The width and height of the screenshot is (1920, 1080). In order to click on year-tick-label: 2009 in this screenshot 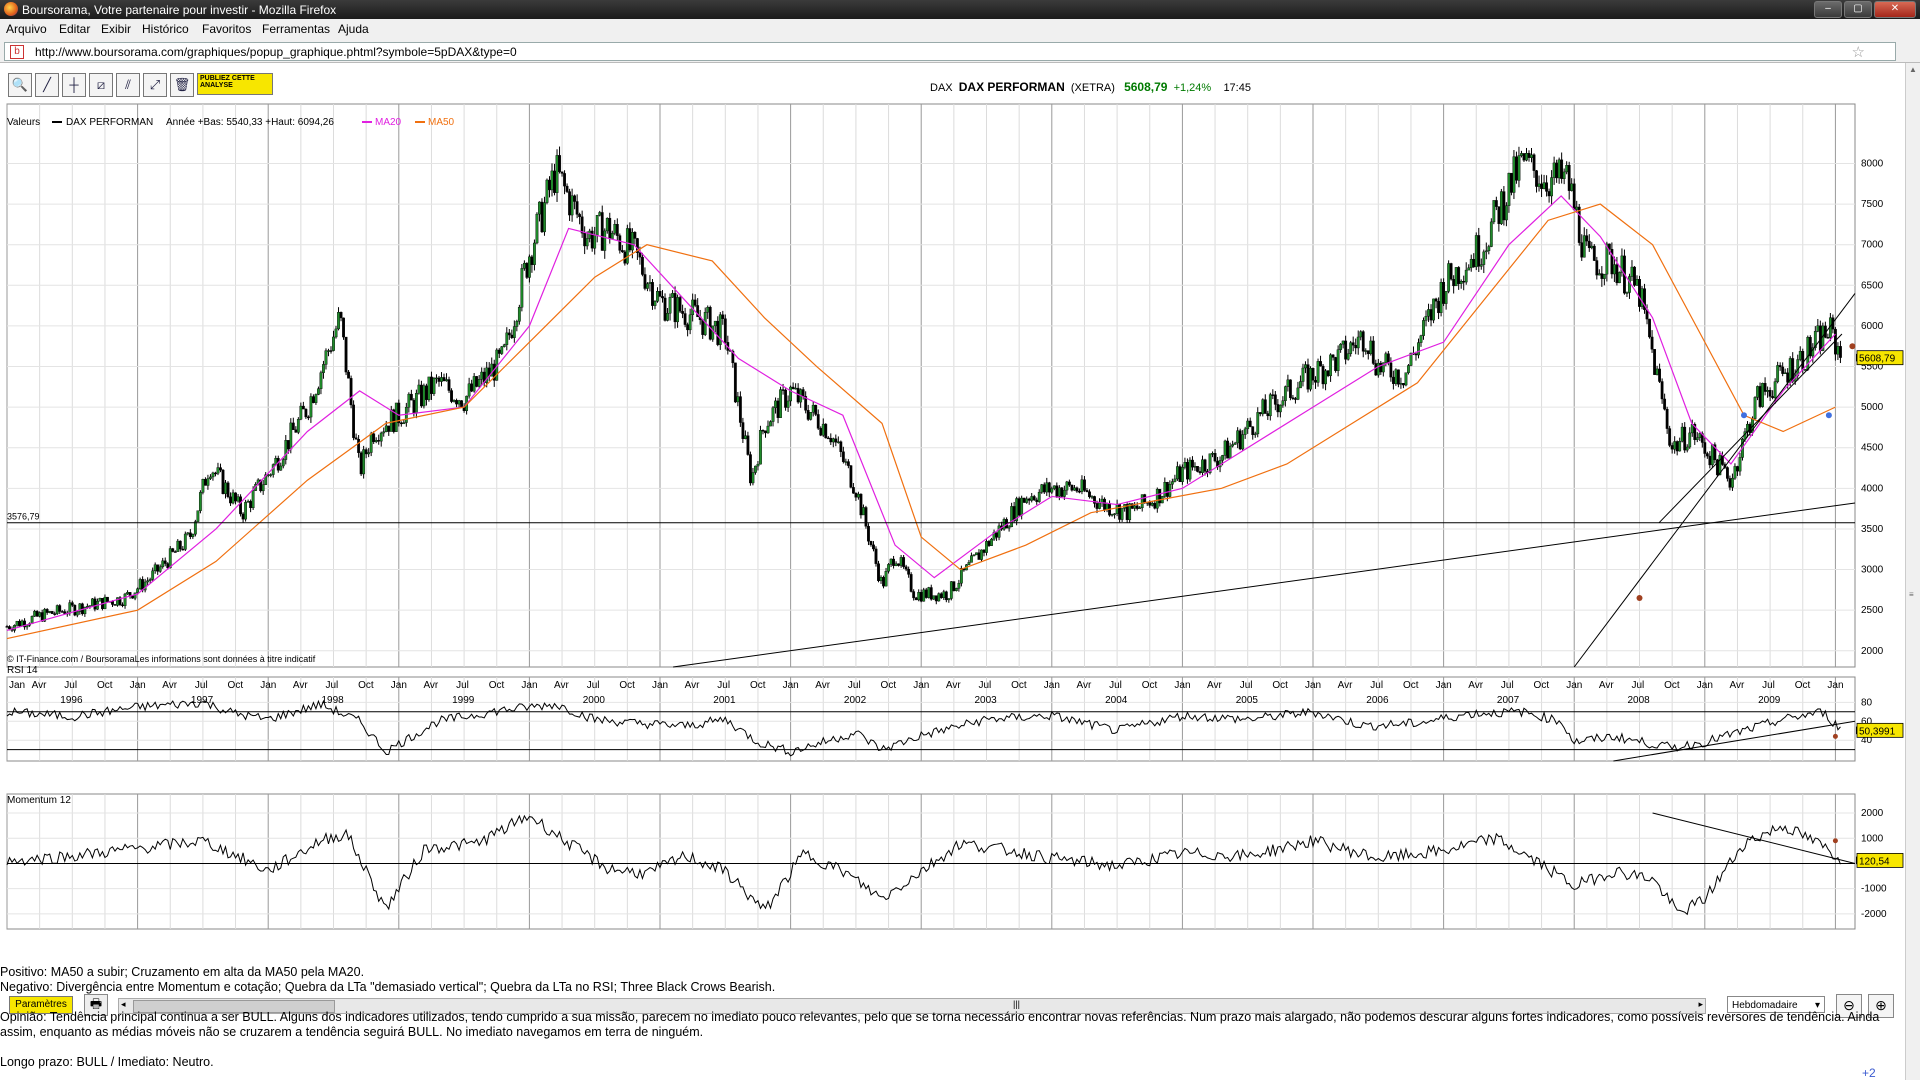, I will do `click(1769, 700)`.